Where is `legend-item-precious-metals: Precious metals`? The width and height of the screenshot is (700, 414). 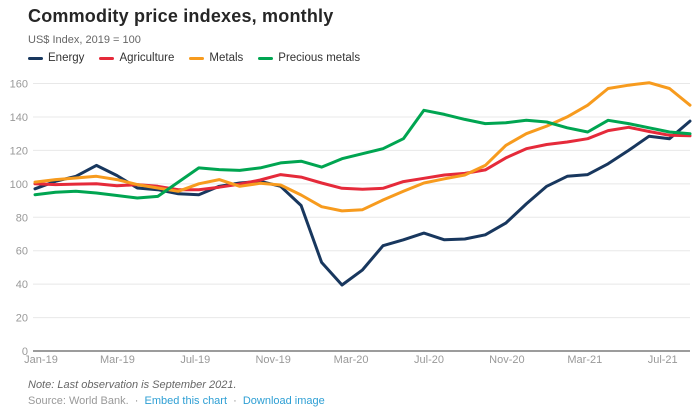
legend-item-precious-metals: Precious metals is located at coordinates (309, 58).